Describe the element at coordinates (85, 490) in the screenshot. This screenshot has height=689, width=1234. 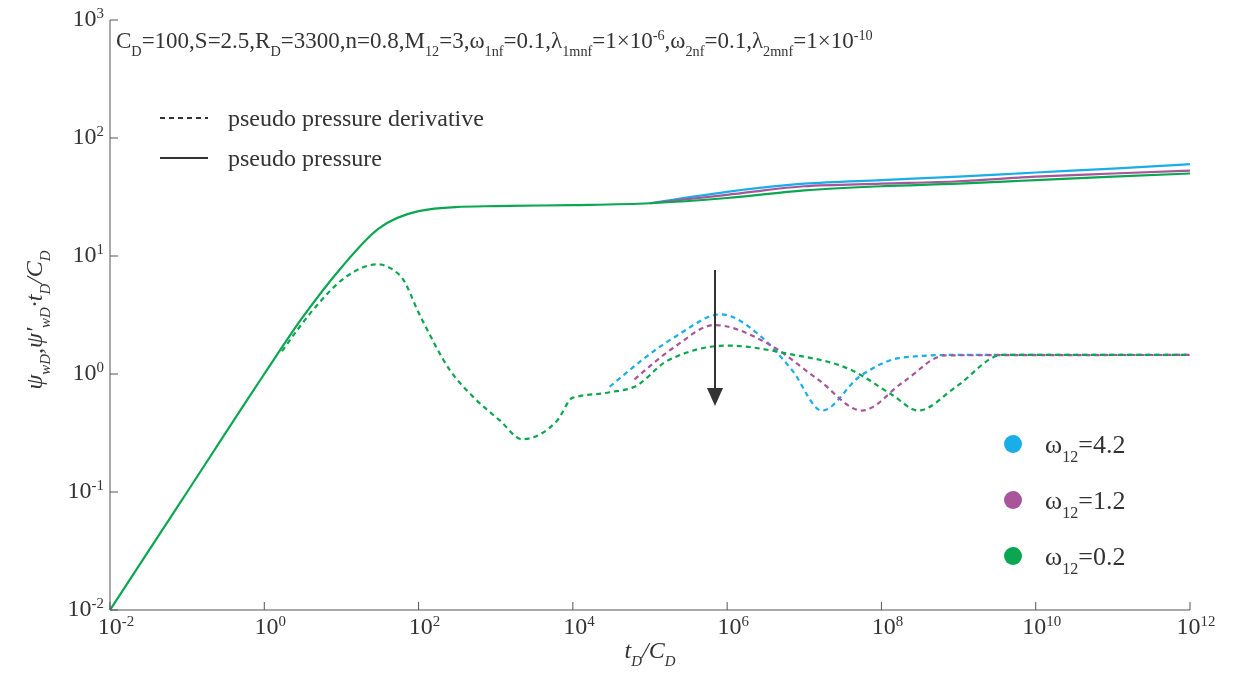
I see `y-tick-label: 10$^{-1}$` at that location.